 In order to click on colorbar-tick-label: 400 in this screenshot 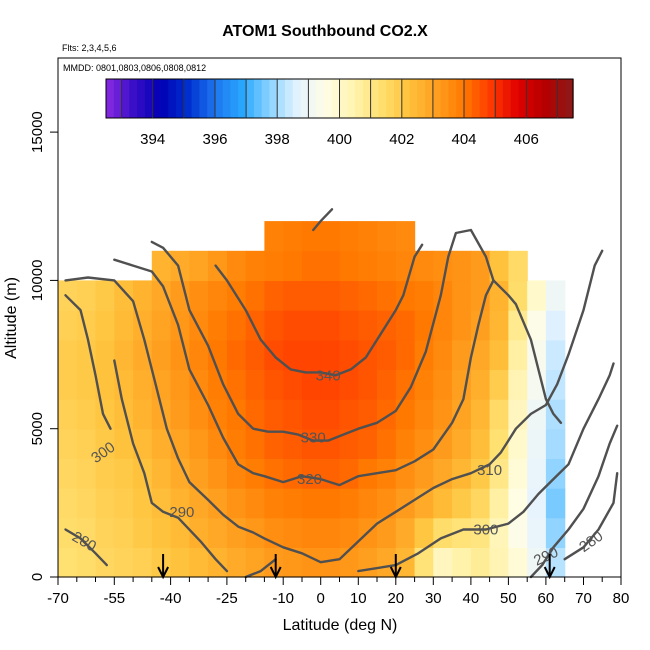, I will do `click(339, 139)`.